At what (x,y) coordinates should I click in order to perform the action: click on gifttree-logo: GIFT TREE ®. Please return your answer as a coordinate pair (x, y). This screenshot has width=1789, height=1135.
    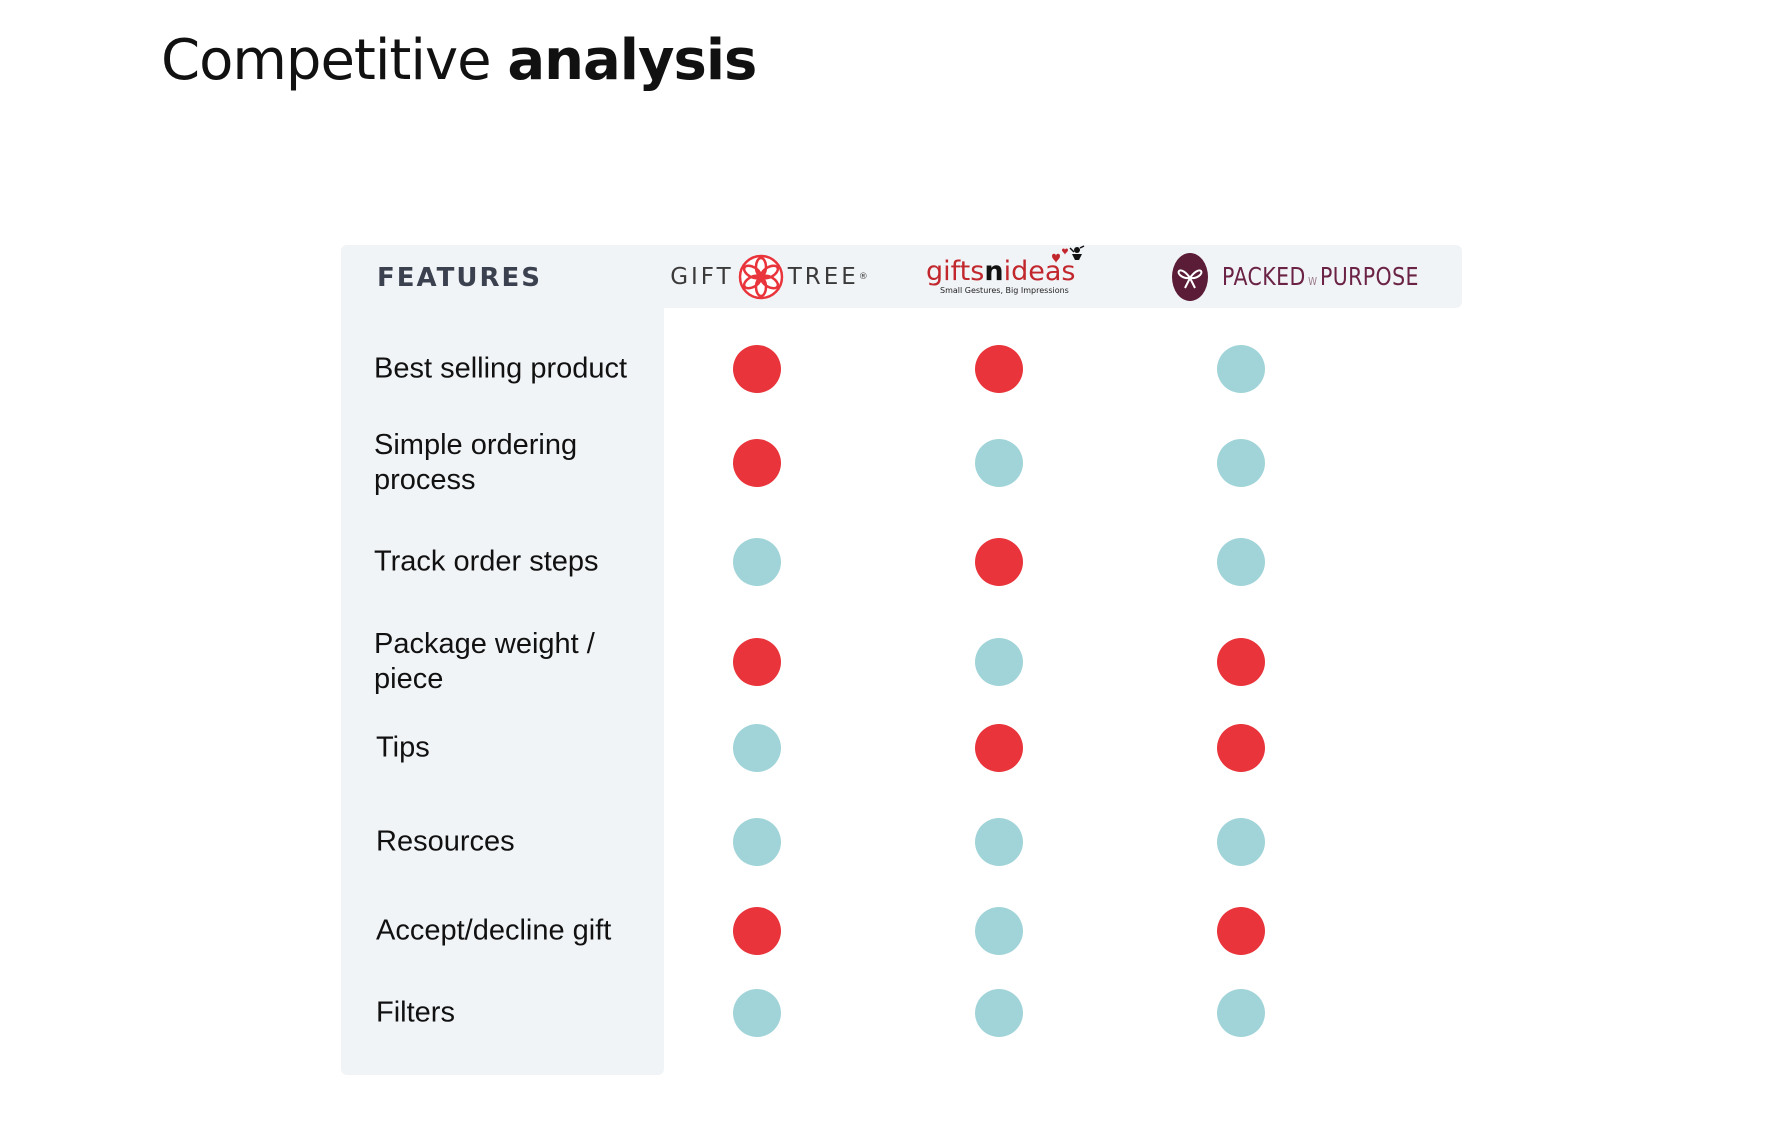
    Looking at the image, I should click on (769, 276).